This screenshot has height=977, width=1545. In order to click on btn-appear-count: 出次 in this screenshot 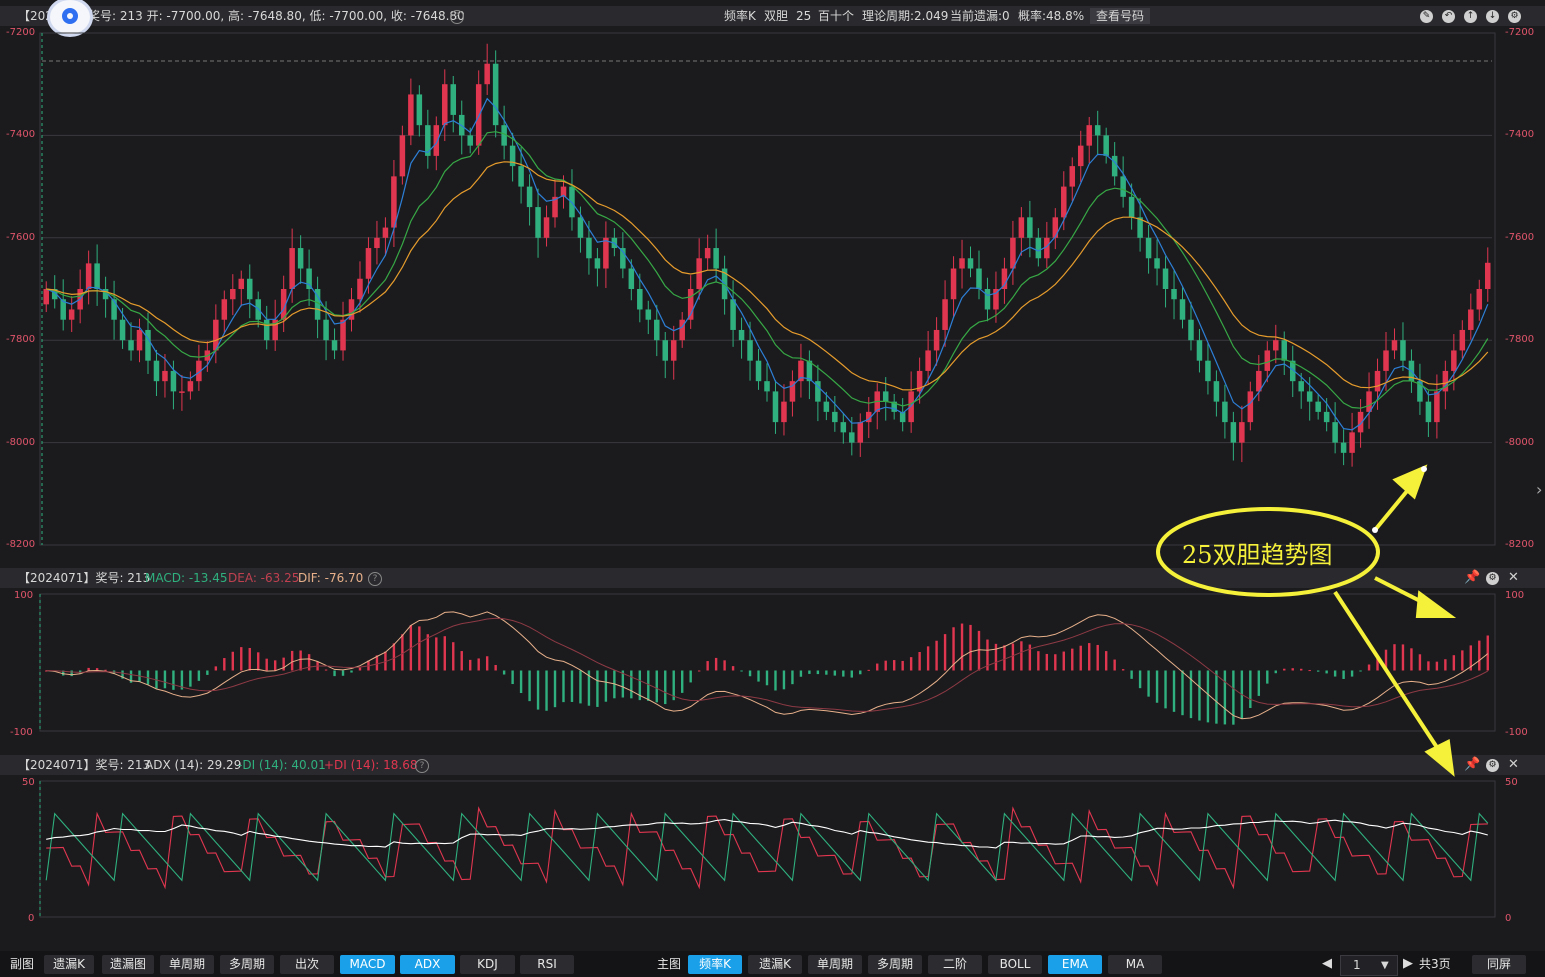, I will do `click(307, 964)`.